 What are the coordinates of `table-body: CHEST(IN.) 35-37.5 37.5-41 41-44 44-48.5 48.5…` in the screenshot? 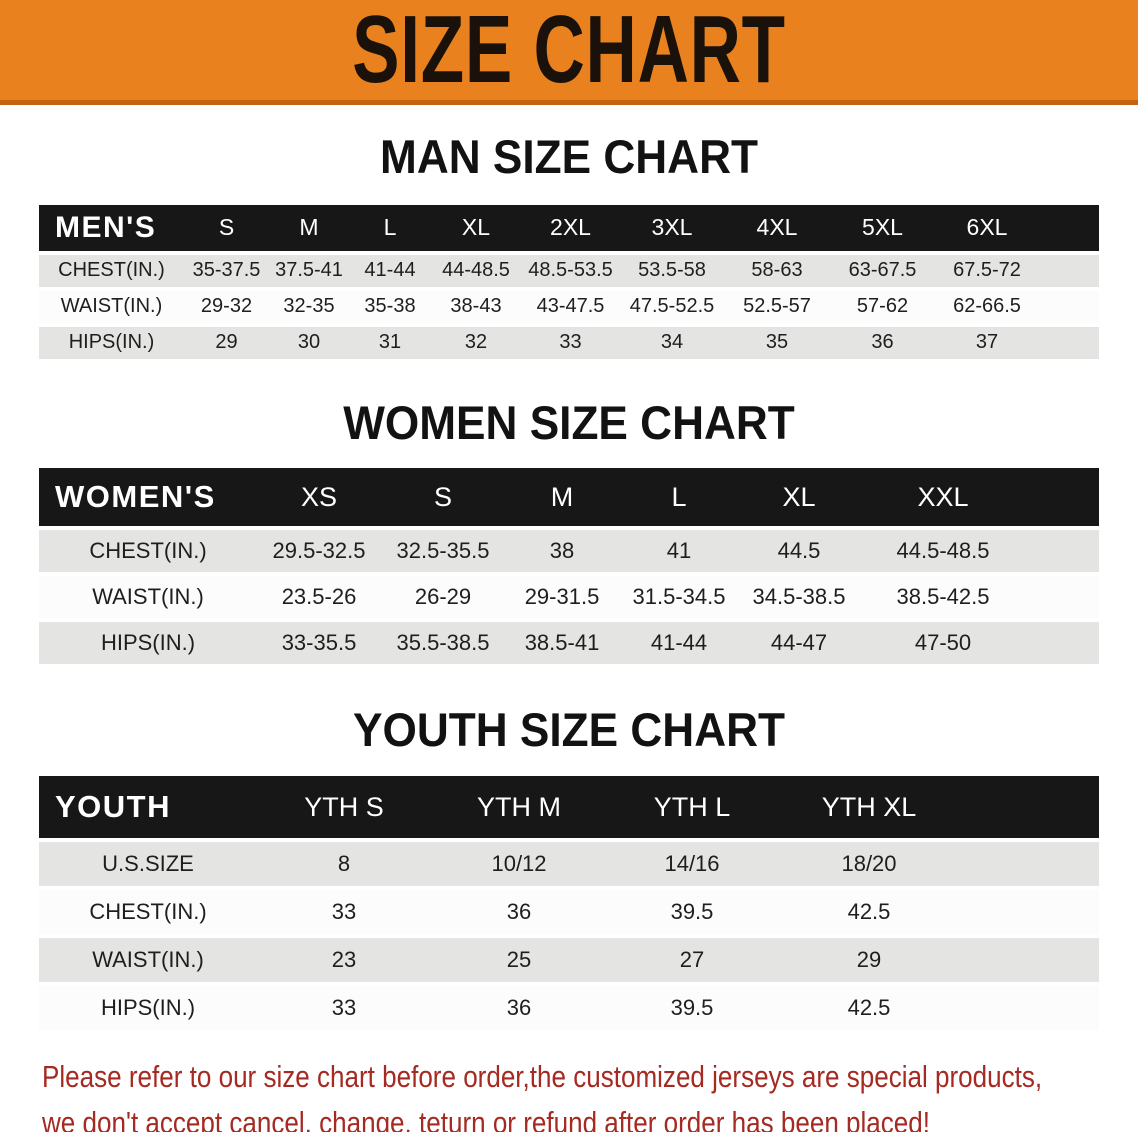 It's located at (569, 306).